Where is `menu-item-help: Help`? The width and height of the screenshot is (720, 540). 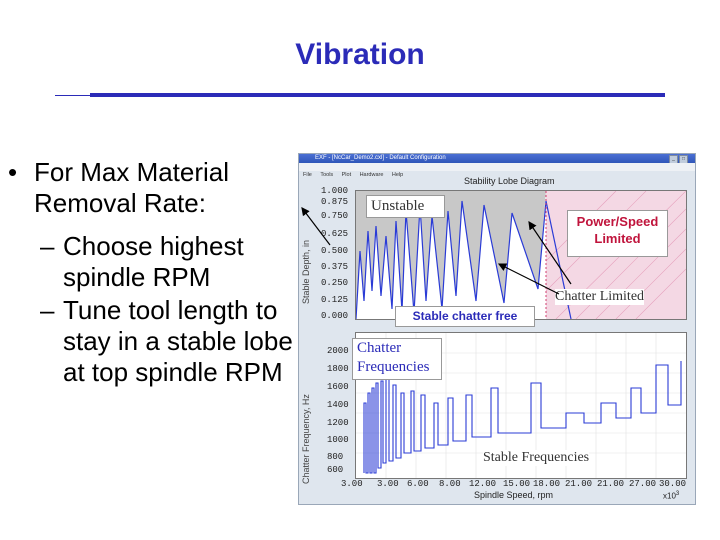 menu-item-help: Help is located at coordinates (397, 175).